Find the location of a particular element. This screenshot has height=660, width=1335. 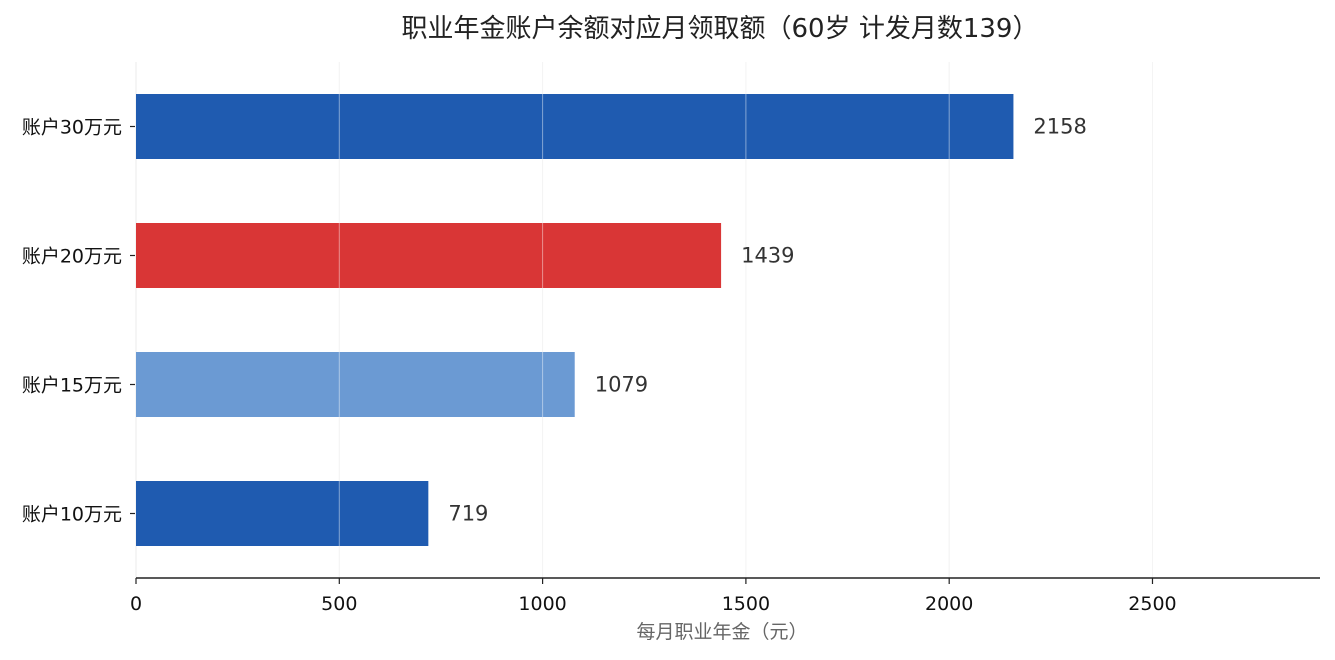

category-label: 账户30万元 is located at coordinates (72, 128).